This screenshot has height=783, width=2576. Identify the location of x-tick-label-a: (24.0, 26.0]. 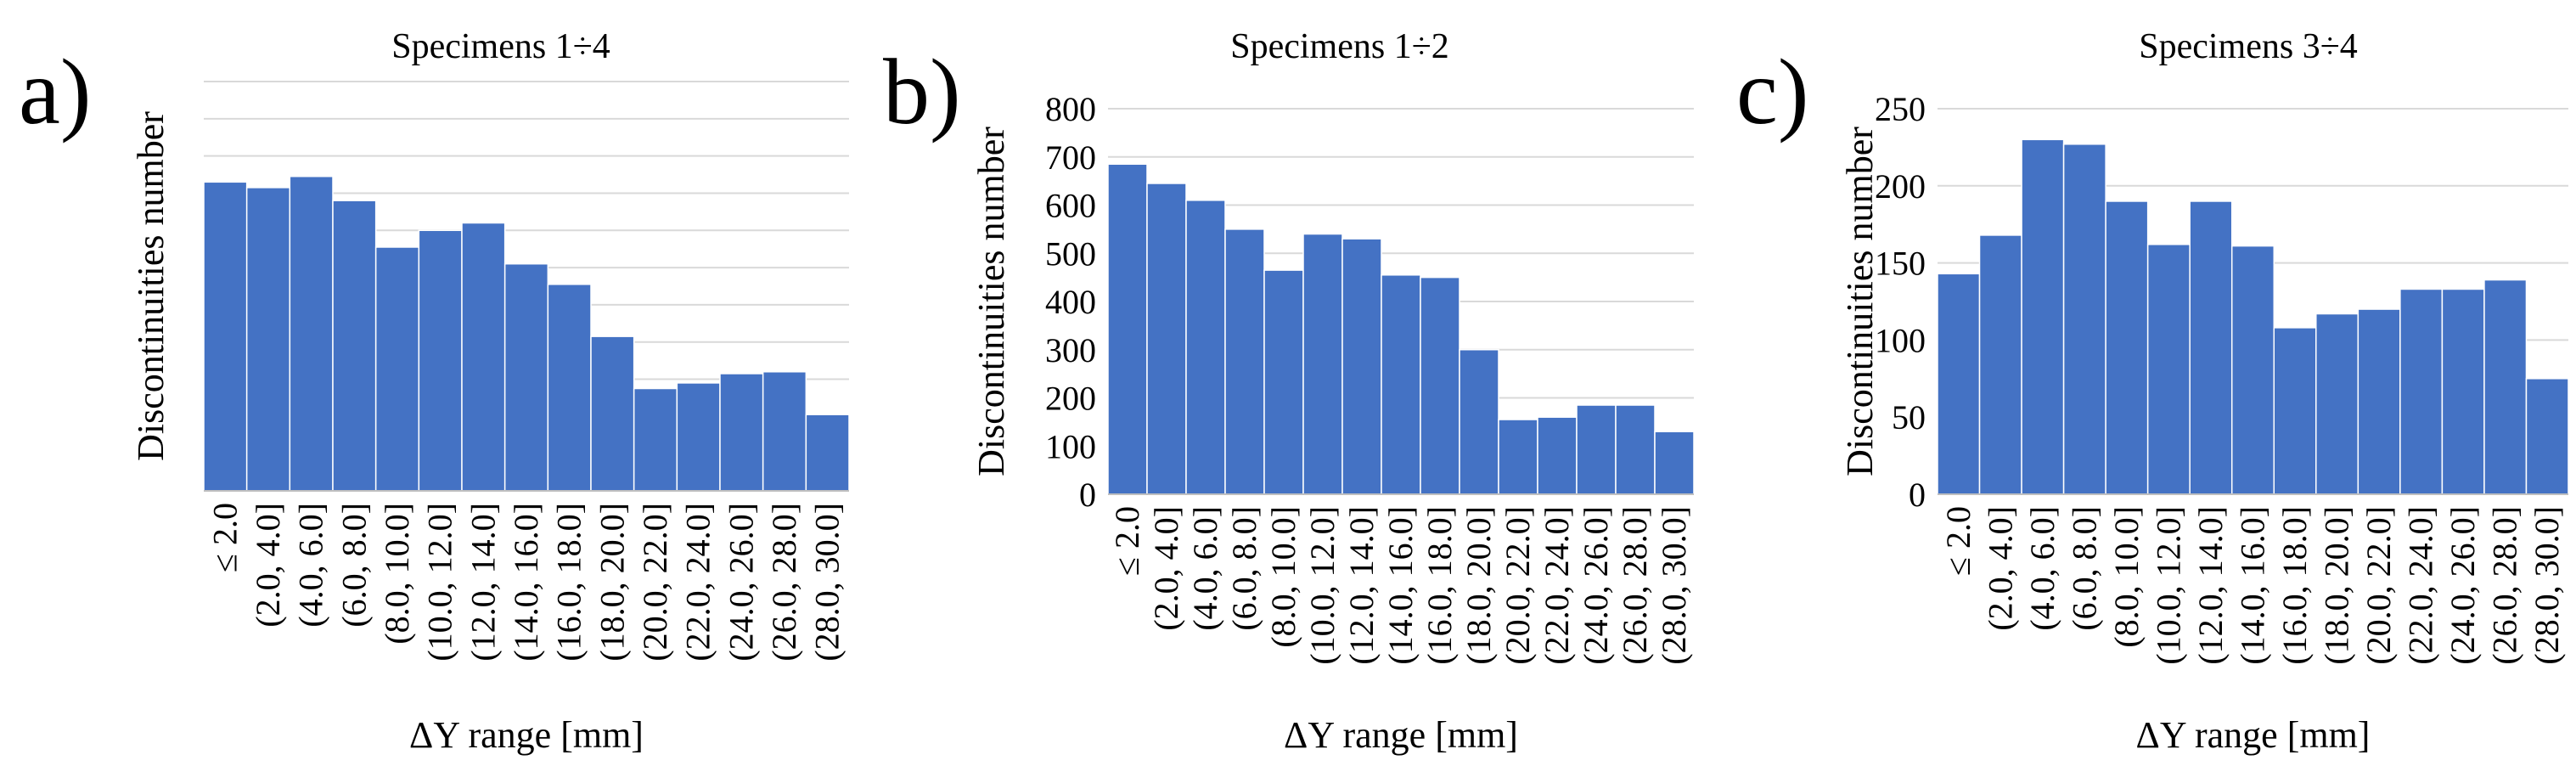
(741, 583).